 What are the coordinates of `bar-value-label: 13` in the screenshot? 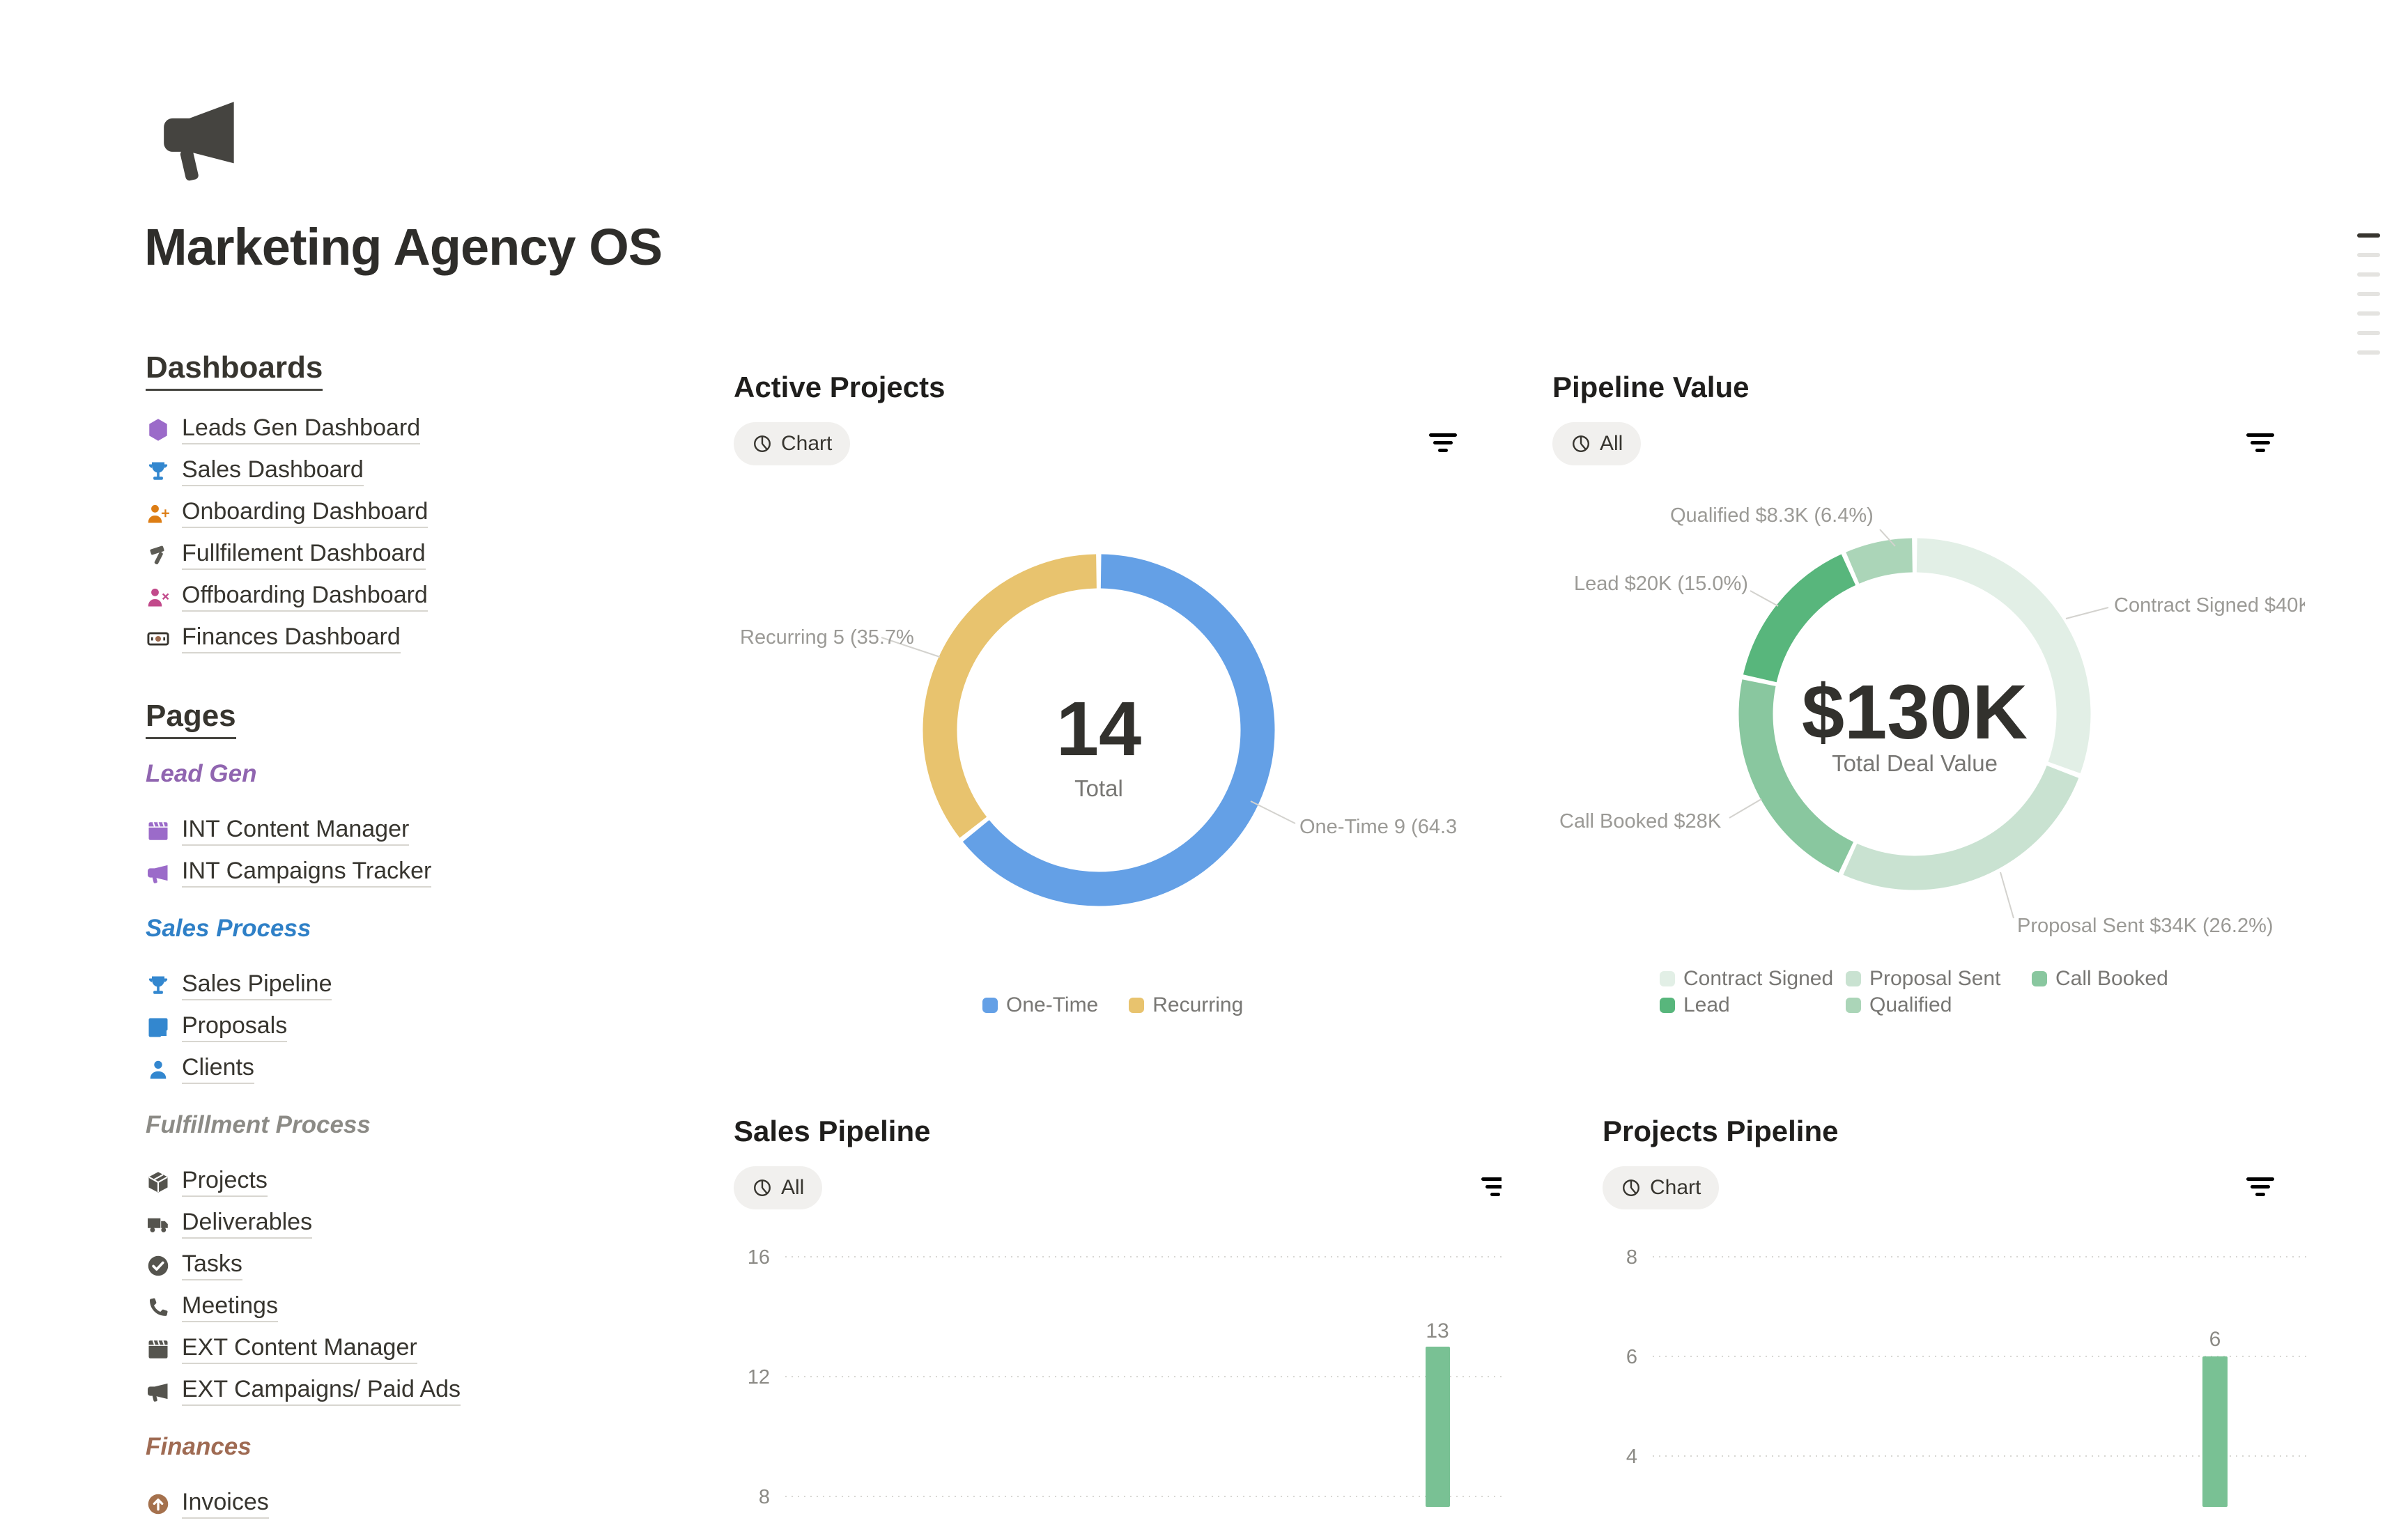 It's located at (1438, 1330).